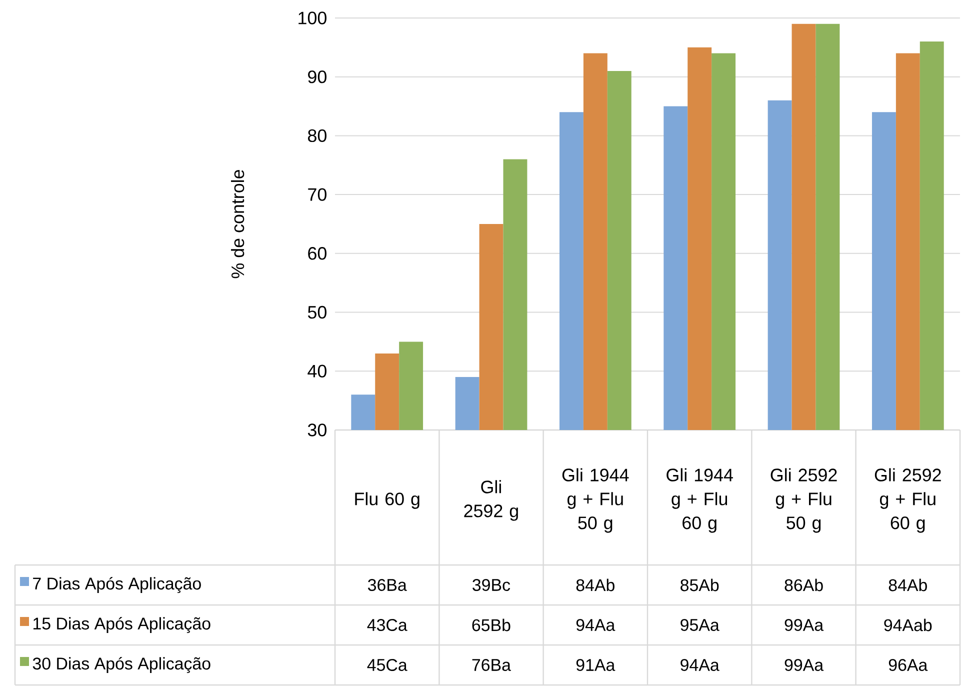  Describe the element at coordinates (491, 500) in the screenshot. I see `x-tick-label: Gli 2592 g` at that location.